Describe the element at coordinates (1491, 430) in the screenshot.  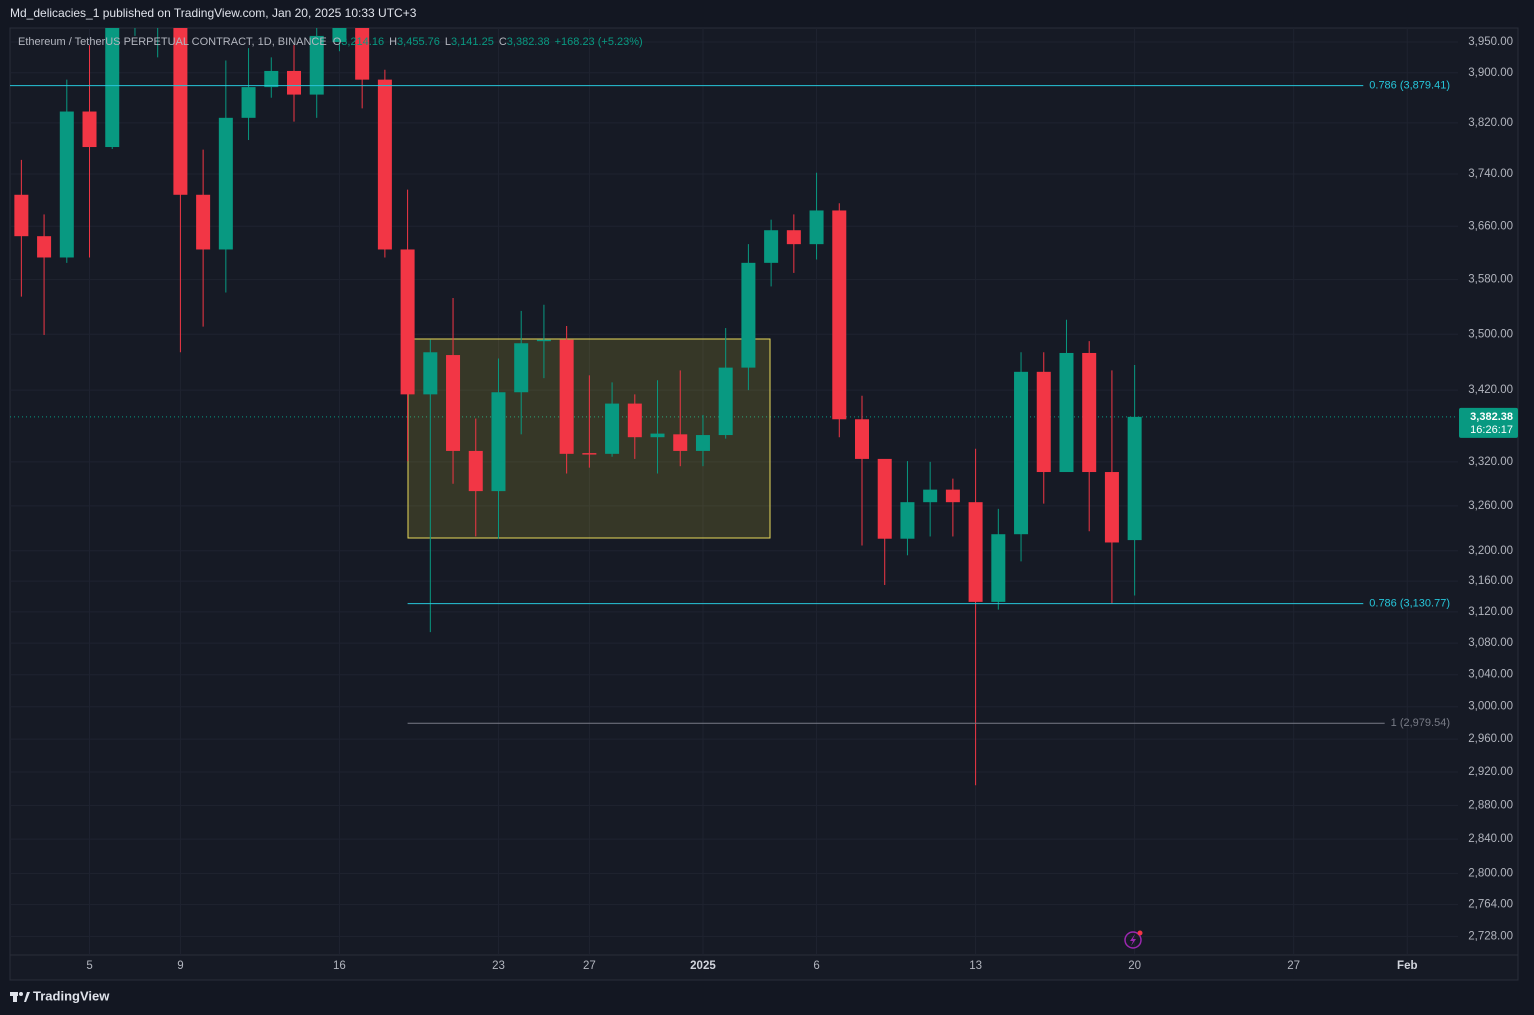
I see `countdown: 16:26:17` at that location.